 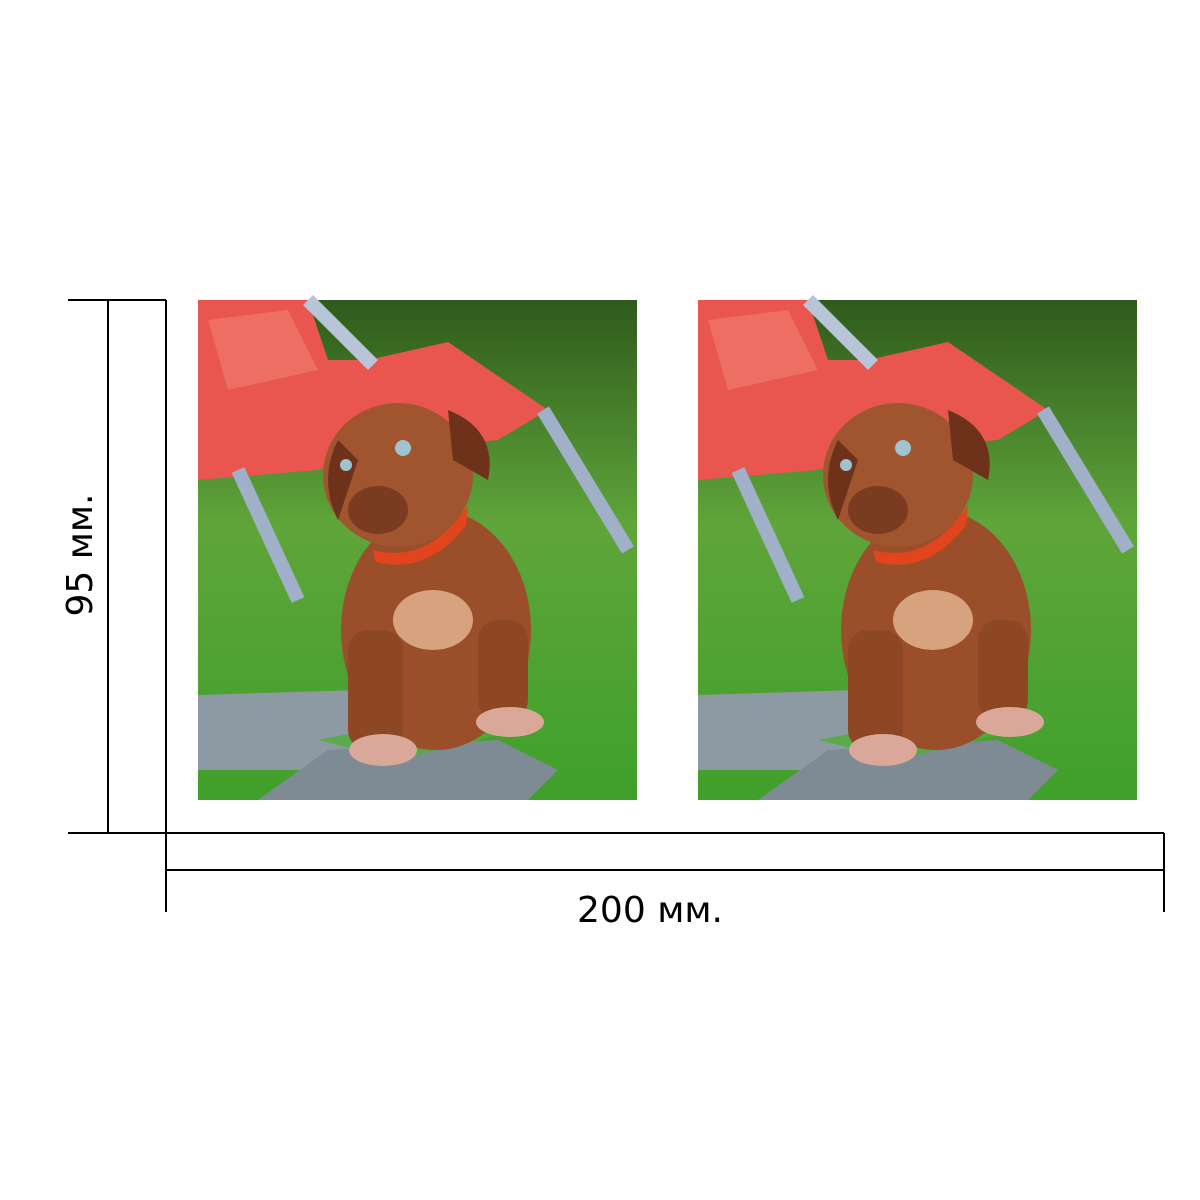 I want to click on width-label: 200 мм., so click(x=650, y=910).